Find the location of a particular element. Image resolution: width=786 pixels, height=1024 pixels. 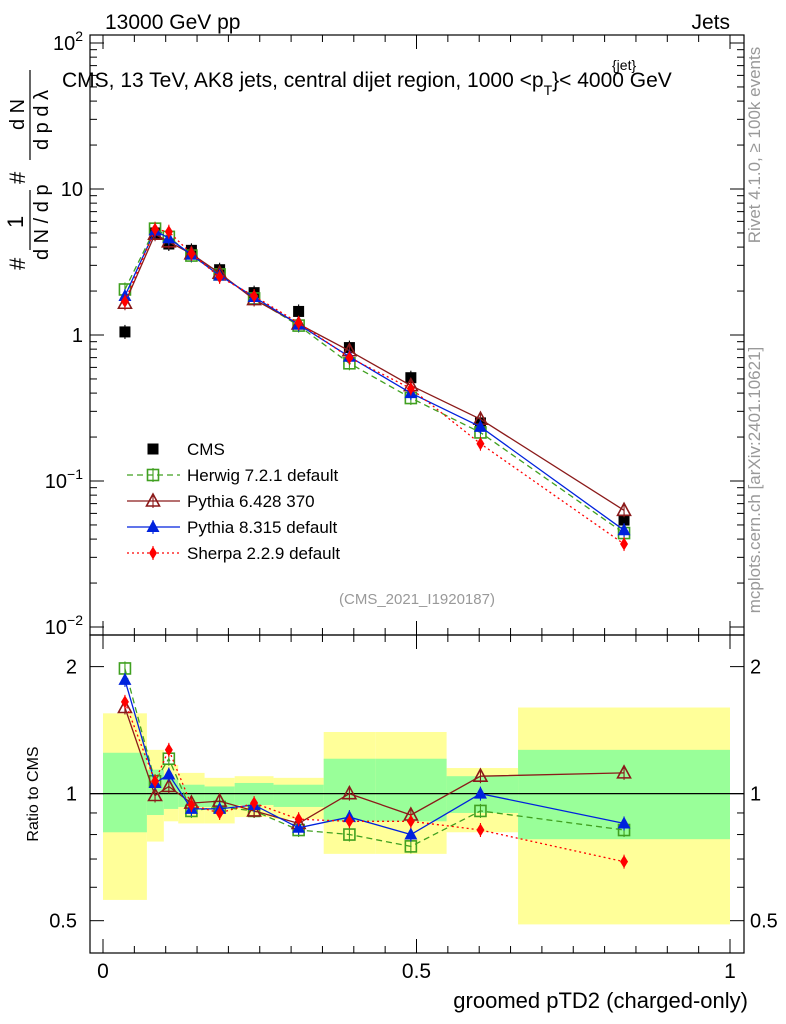

ratio-panel-series is located at coordinates (374, 765).